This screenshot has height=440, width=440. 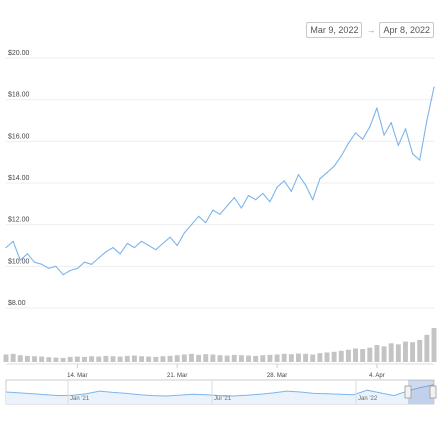 I want to click on navigator-label: Jul '21, so click(x=223, y=399).